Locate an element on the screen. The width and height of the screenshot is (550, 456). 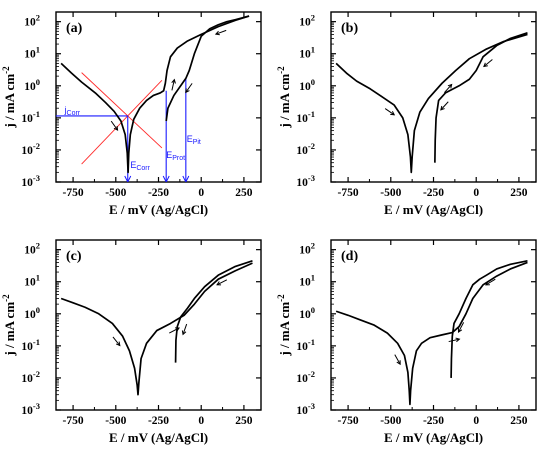
reverse-scan-curve is located at coordinates (207, 68).